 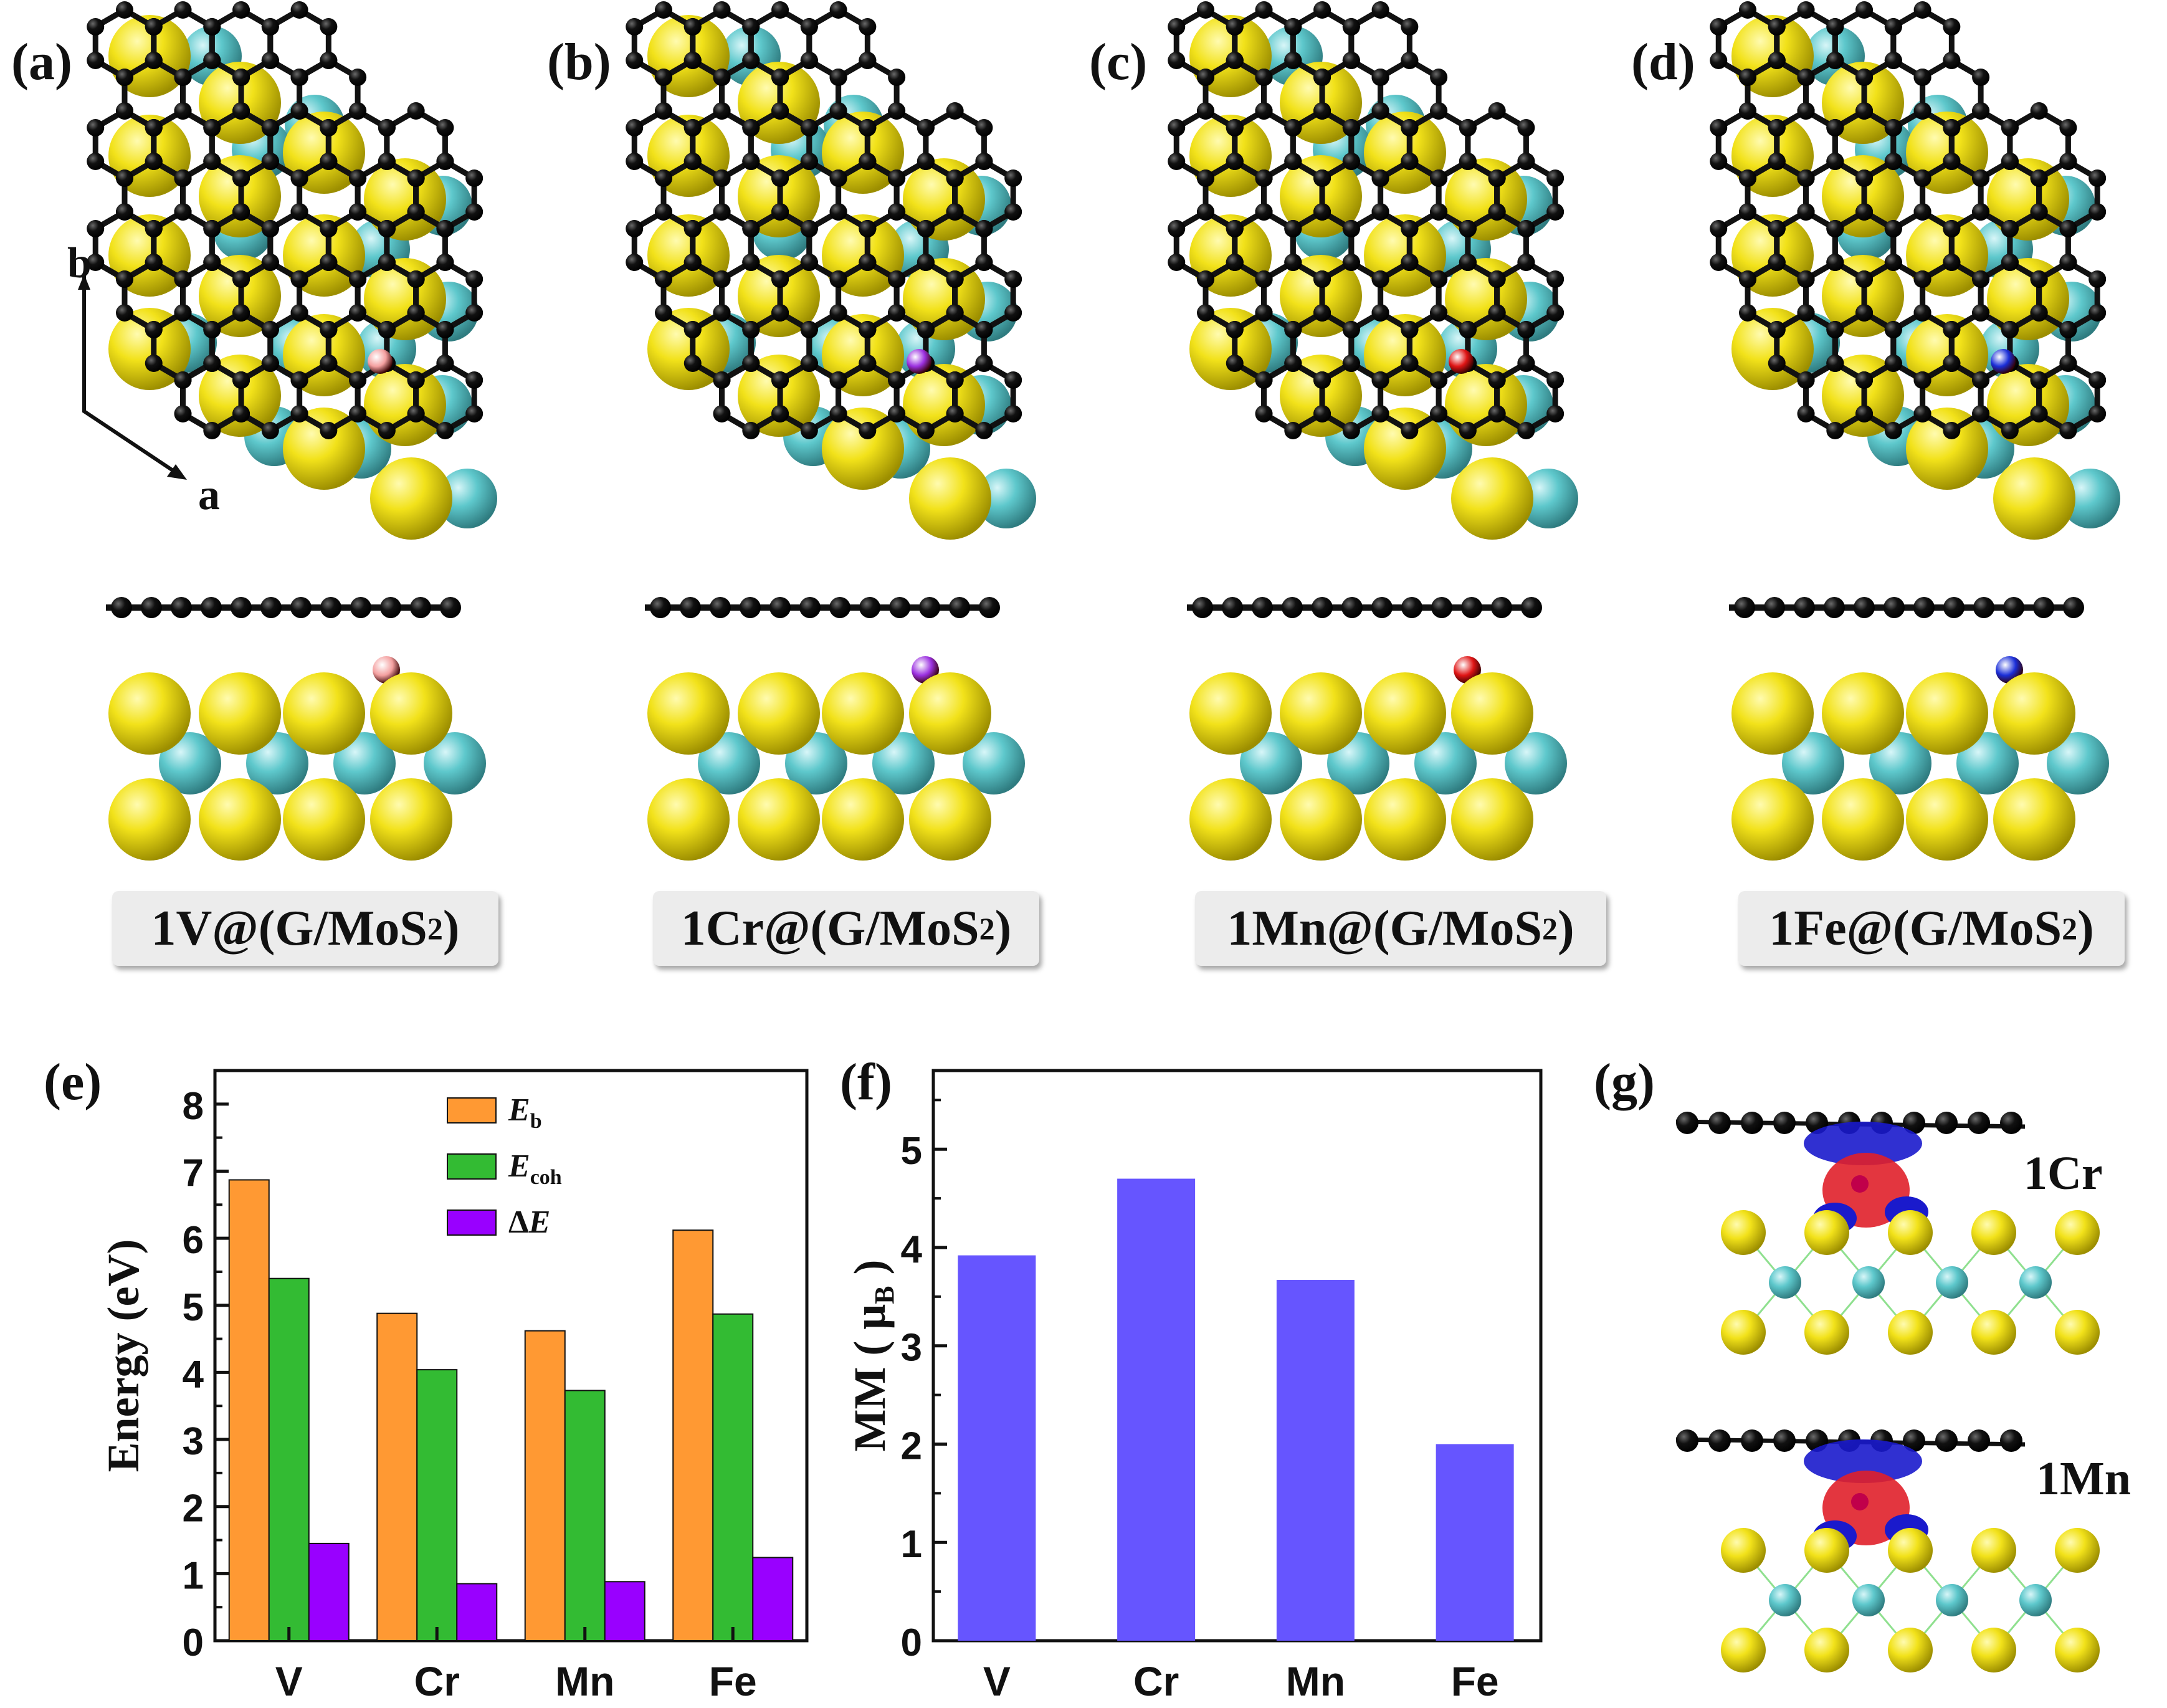 I want to click on structure-c, so click(x=1373, y=431).